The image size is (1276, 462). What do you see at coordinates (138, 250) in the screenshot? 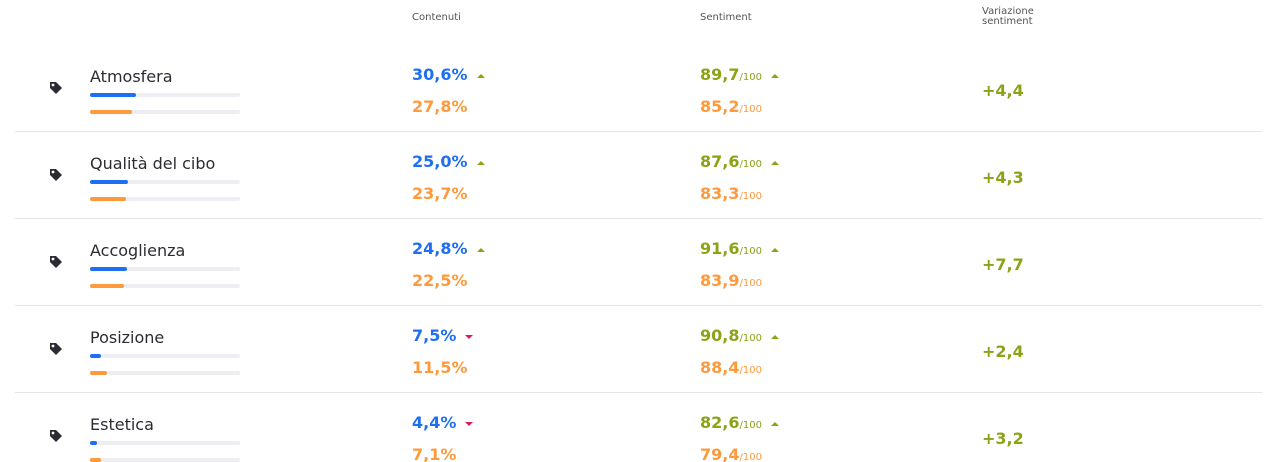
I see `category-name: Accoglienza` at bounding box center [138, 250].